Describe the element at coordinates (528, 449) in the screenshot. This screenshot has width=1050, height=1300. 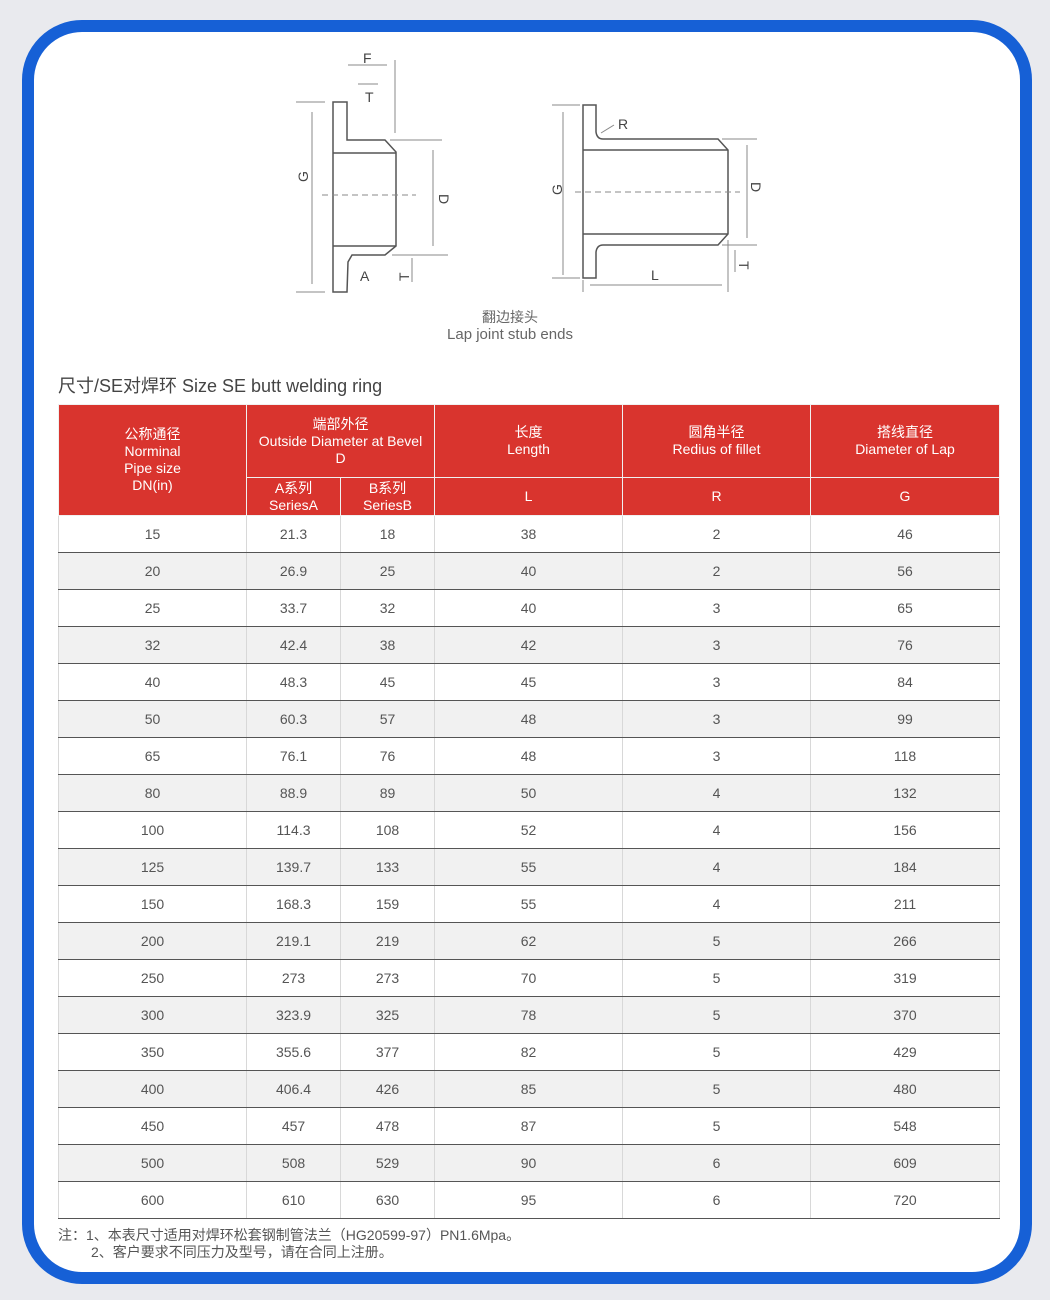
I see `header-text: Length` at that location.